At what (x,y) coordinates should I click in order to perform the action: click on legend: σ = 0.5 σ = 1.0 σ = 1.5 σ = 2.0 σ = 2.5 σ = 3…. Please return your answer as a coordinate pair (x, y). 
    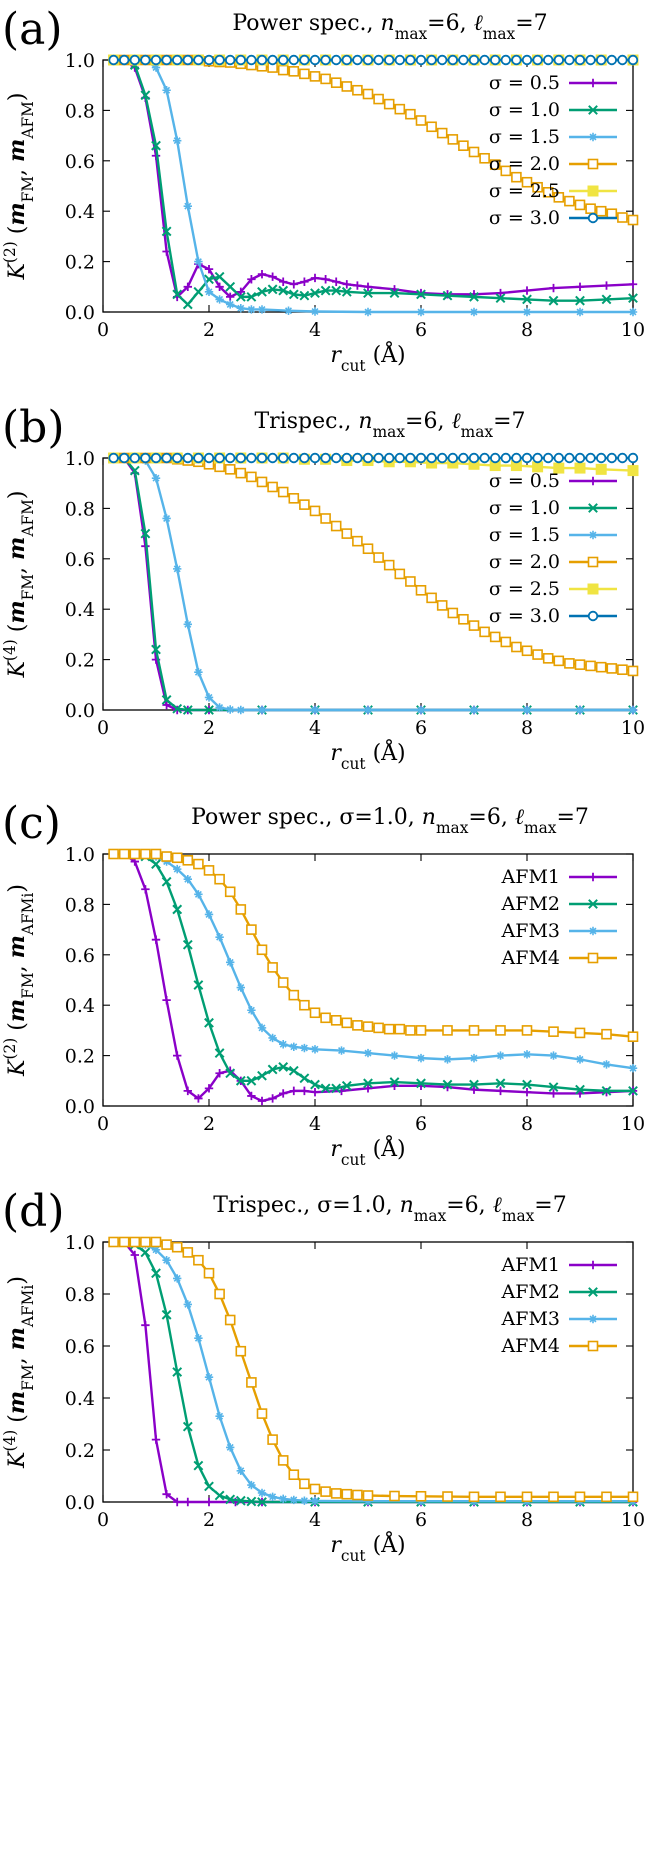
    Looking at the image, I should click on (553, 548).